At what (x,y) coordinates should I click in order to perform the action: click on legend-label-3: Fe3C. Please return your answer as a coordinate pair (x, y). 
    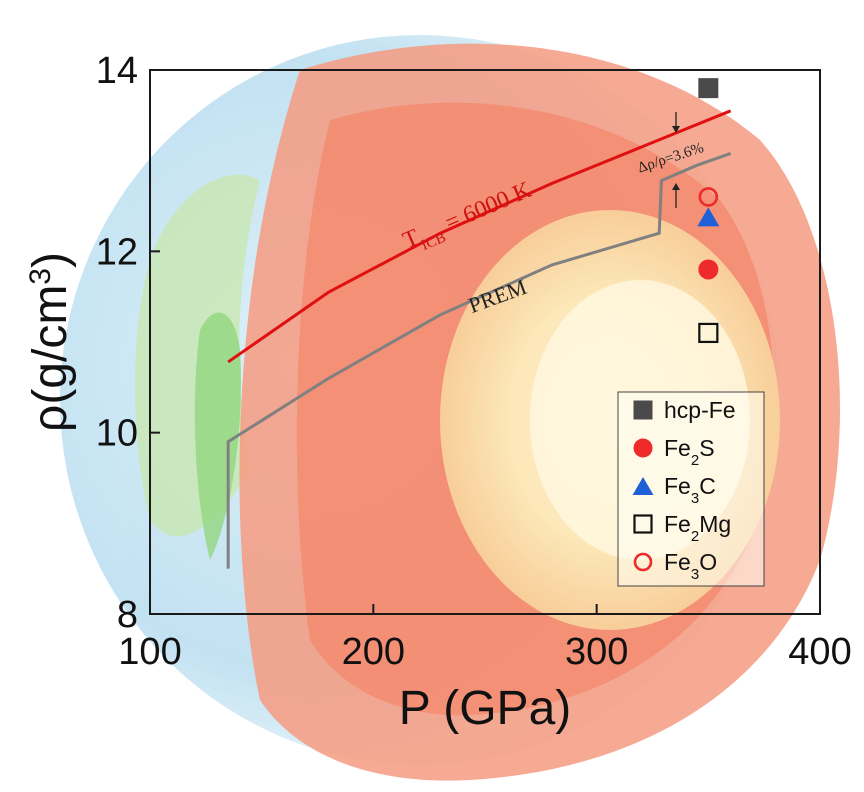
    Looking at the image, I should click on (690, 490).